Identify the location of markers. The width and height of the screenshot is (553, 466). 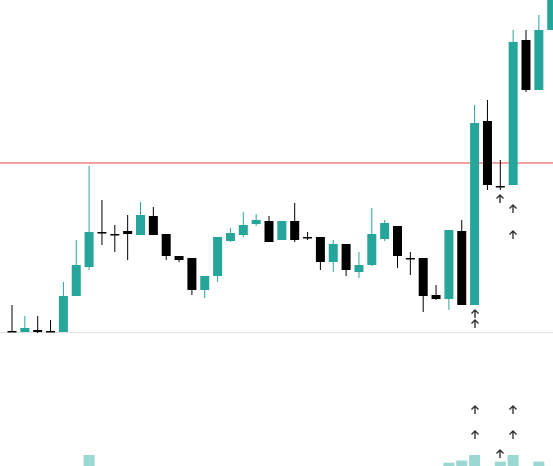
(494, 326).